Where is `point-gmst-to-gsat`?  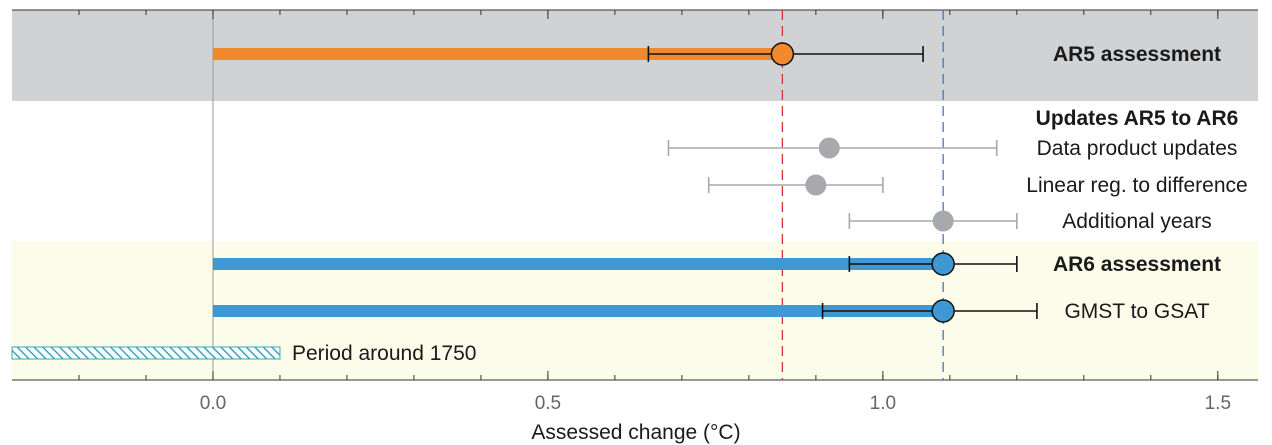
point-gmst-to-gsat is located at coordinates (943, 311).